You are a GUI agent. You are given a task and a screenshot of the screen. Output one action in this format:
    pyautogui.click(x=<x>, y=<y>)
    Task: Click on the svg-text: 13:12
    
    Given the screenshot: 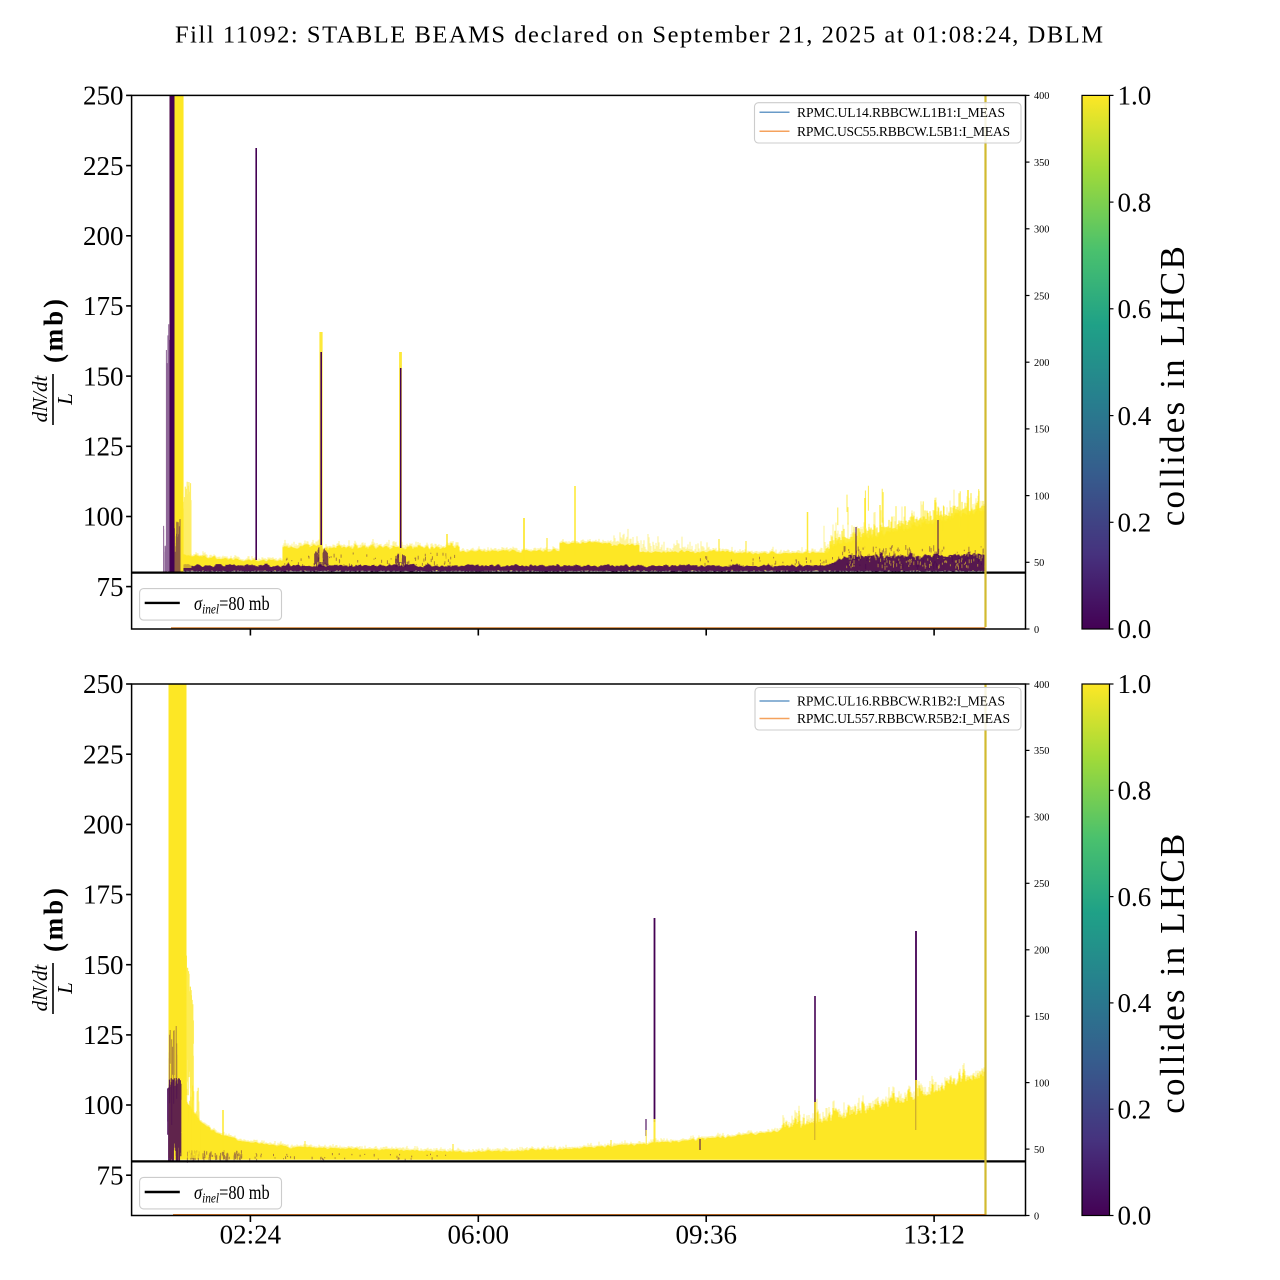 What is the action you would take?
    pyautogui.click(x=934, y=1234)
    